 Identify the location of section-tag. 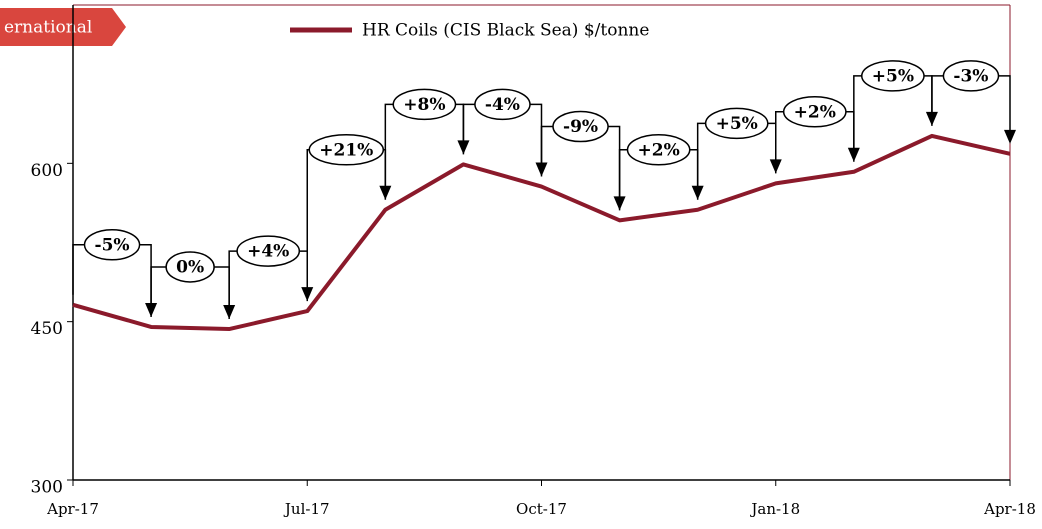
(63, 27).